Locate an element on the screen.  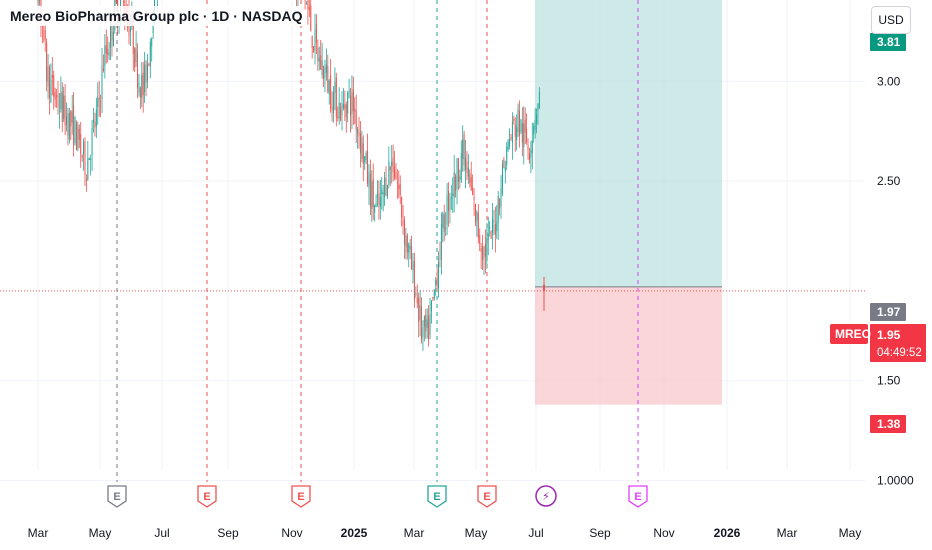
currency-selector: USD is located at coordinates (891, 20).